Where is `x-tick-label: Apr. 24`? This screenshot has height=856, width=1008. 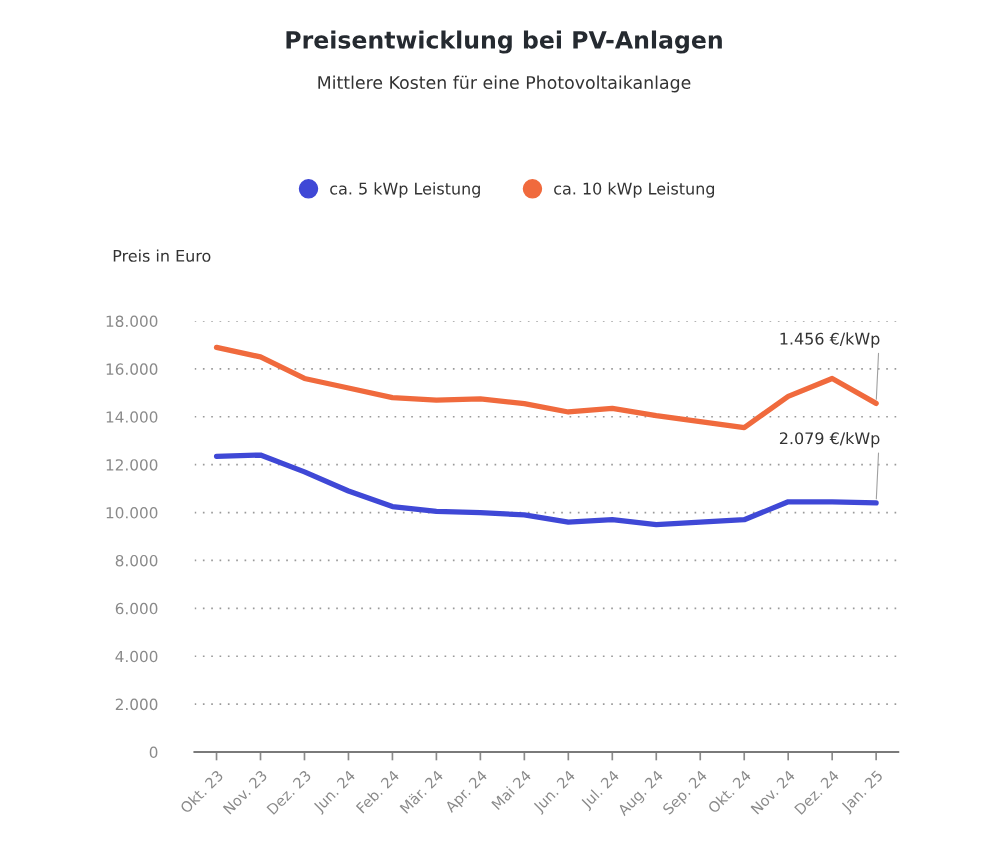
x-tick-label: Apr. 24 is located at coordinates (467, 792).